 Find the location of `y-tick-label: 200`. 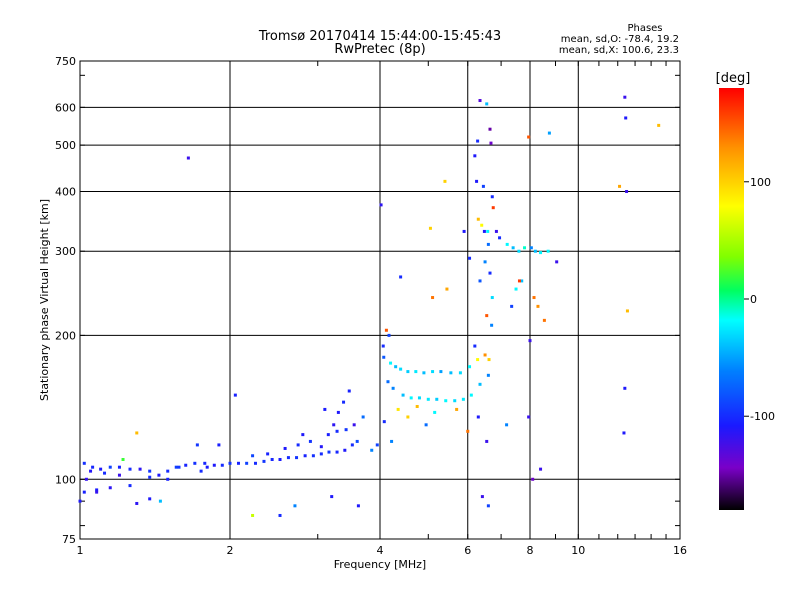

y-tick-label: 200 is located at coordinates (65, 335).